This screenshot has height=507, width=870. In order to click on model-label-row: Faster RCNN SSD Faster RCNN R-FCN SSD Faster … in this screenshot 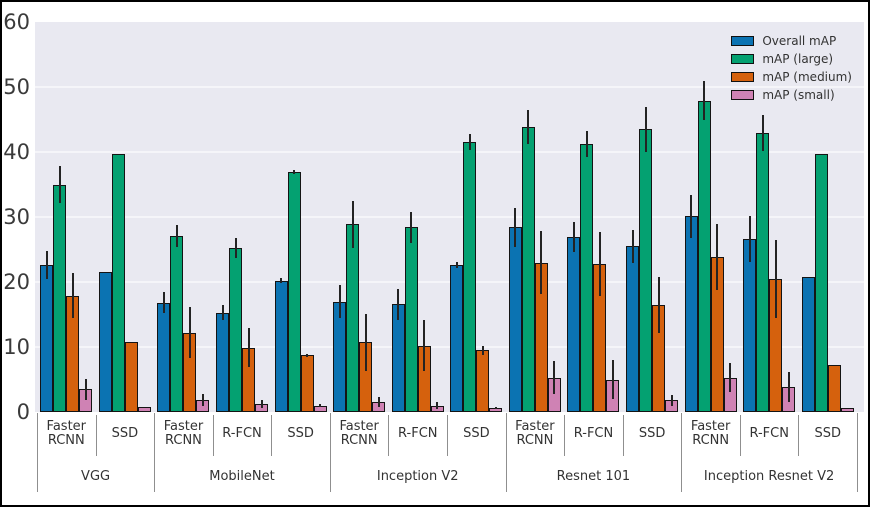, I will do `click(447, 434)`.